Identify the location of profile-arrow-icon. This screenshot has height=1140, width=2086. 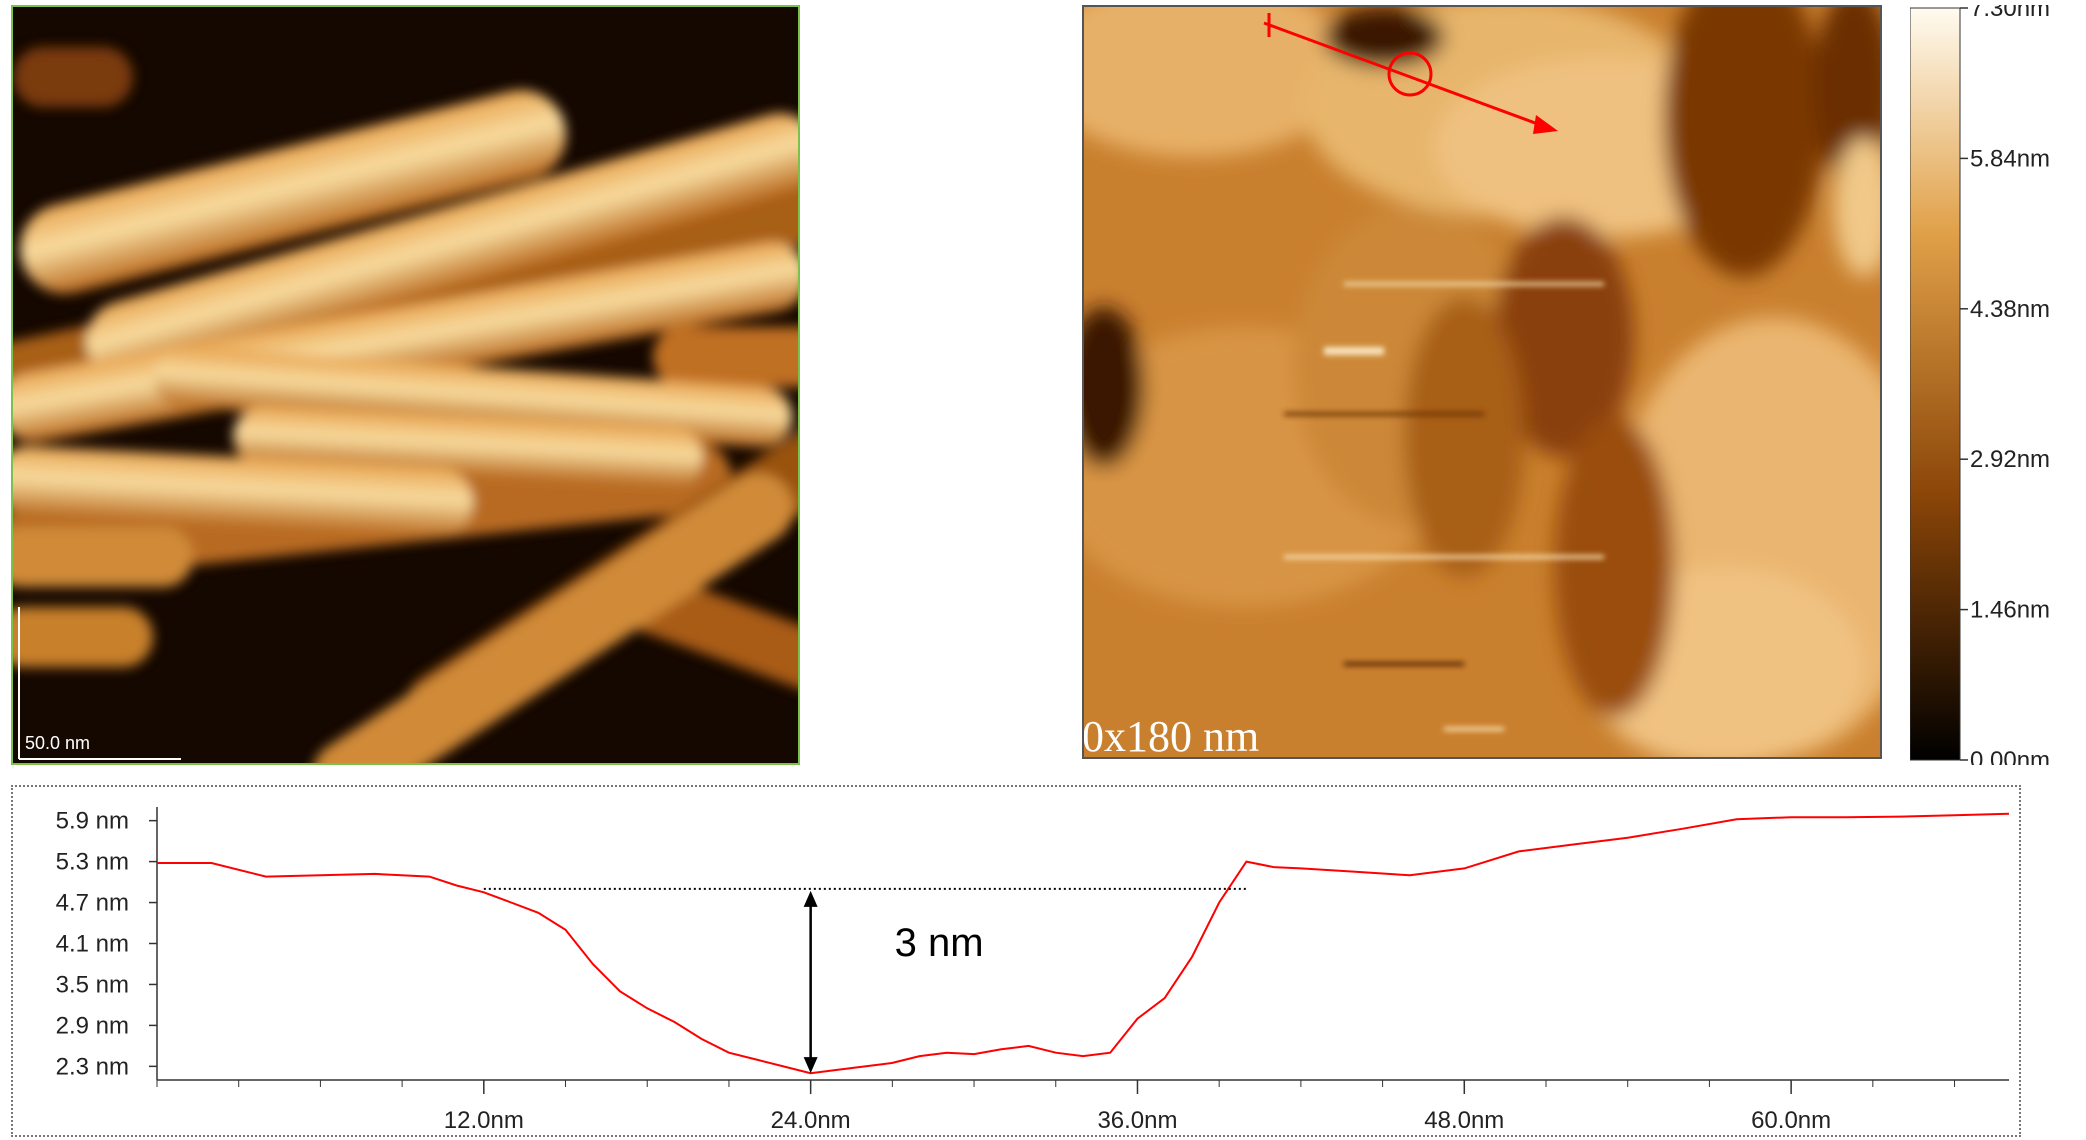
(1545, 124).